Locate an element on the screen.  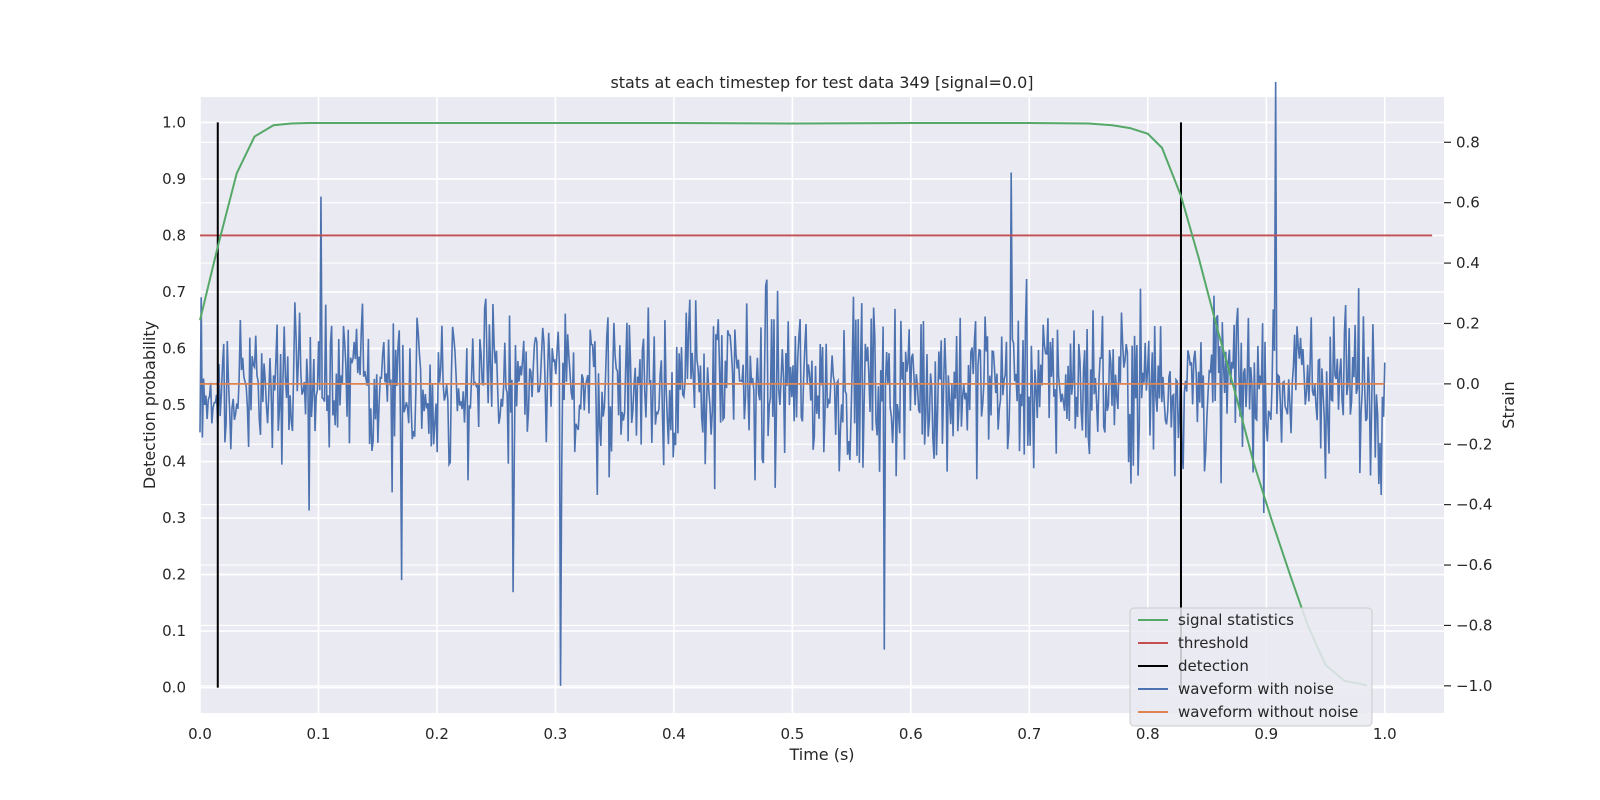
legend-label: waveform with noise is located at coordinates (1256, 689).